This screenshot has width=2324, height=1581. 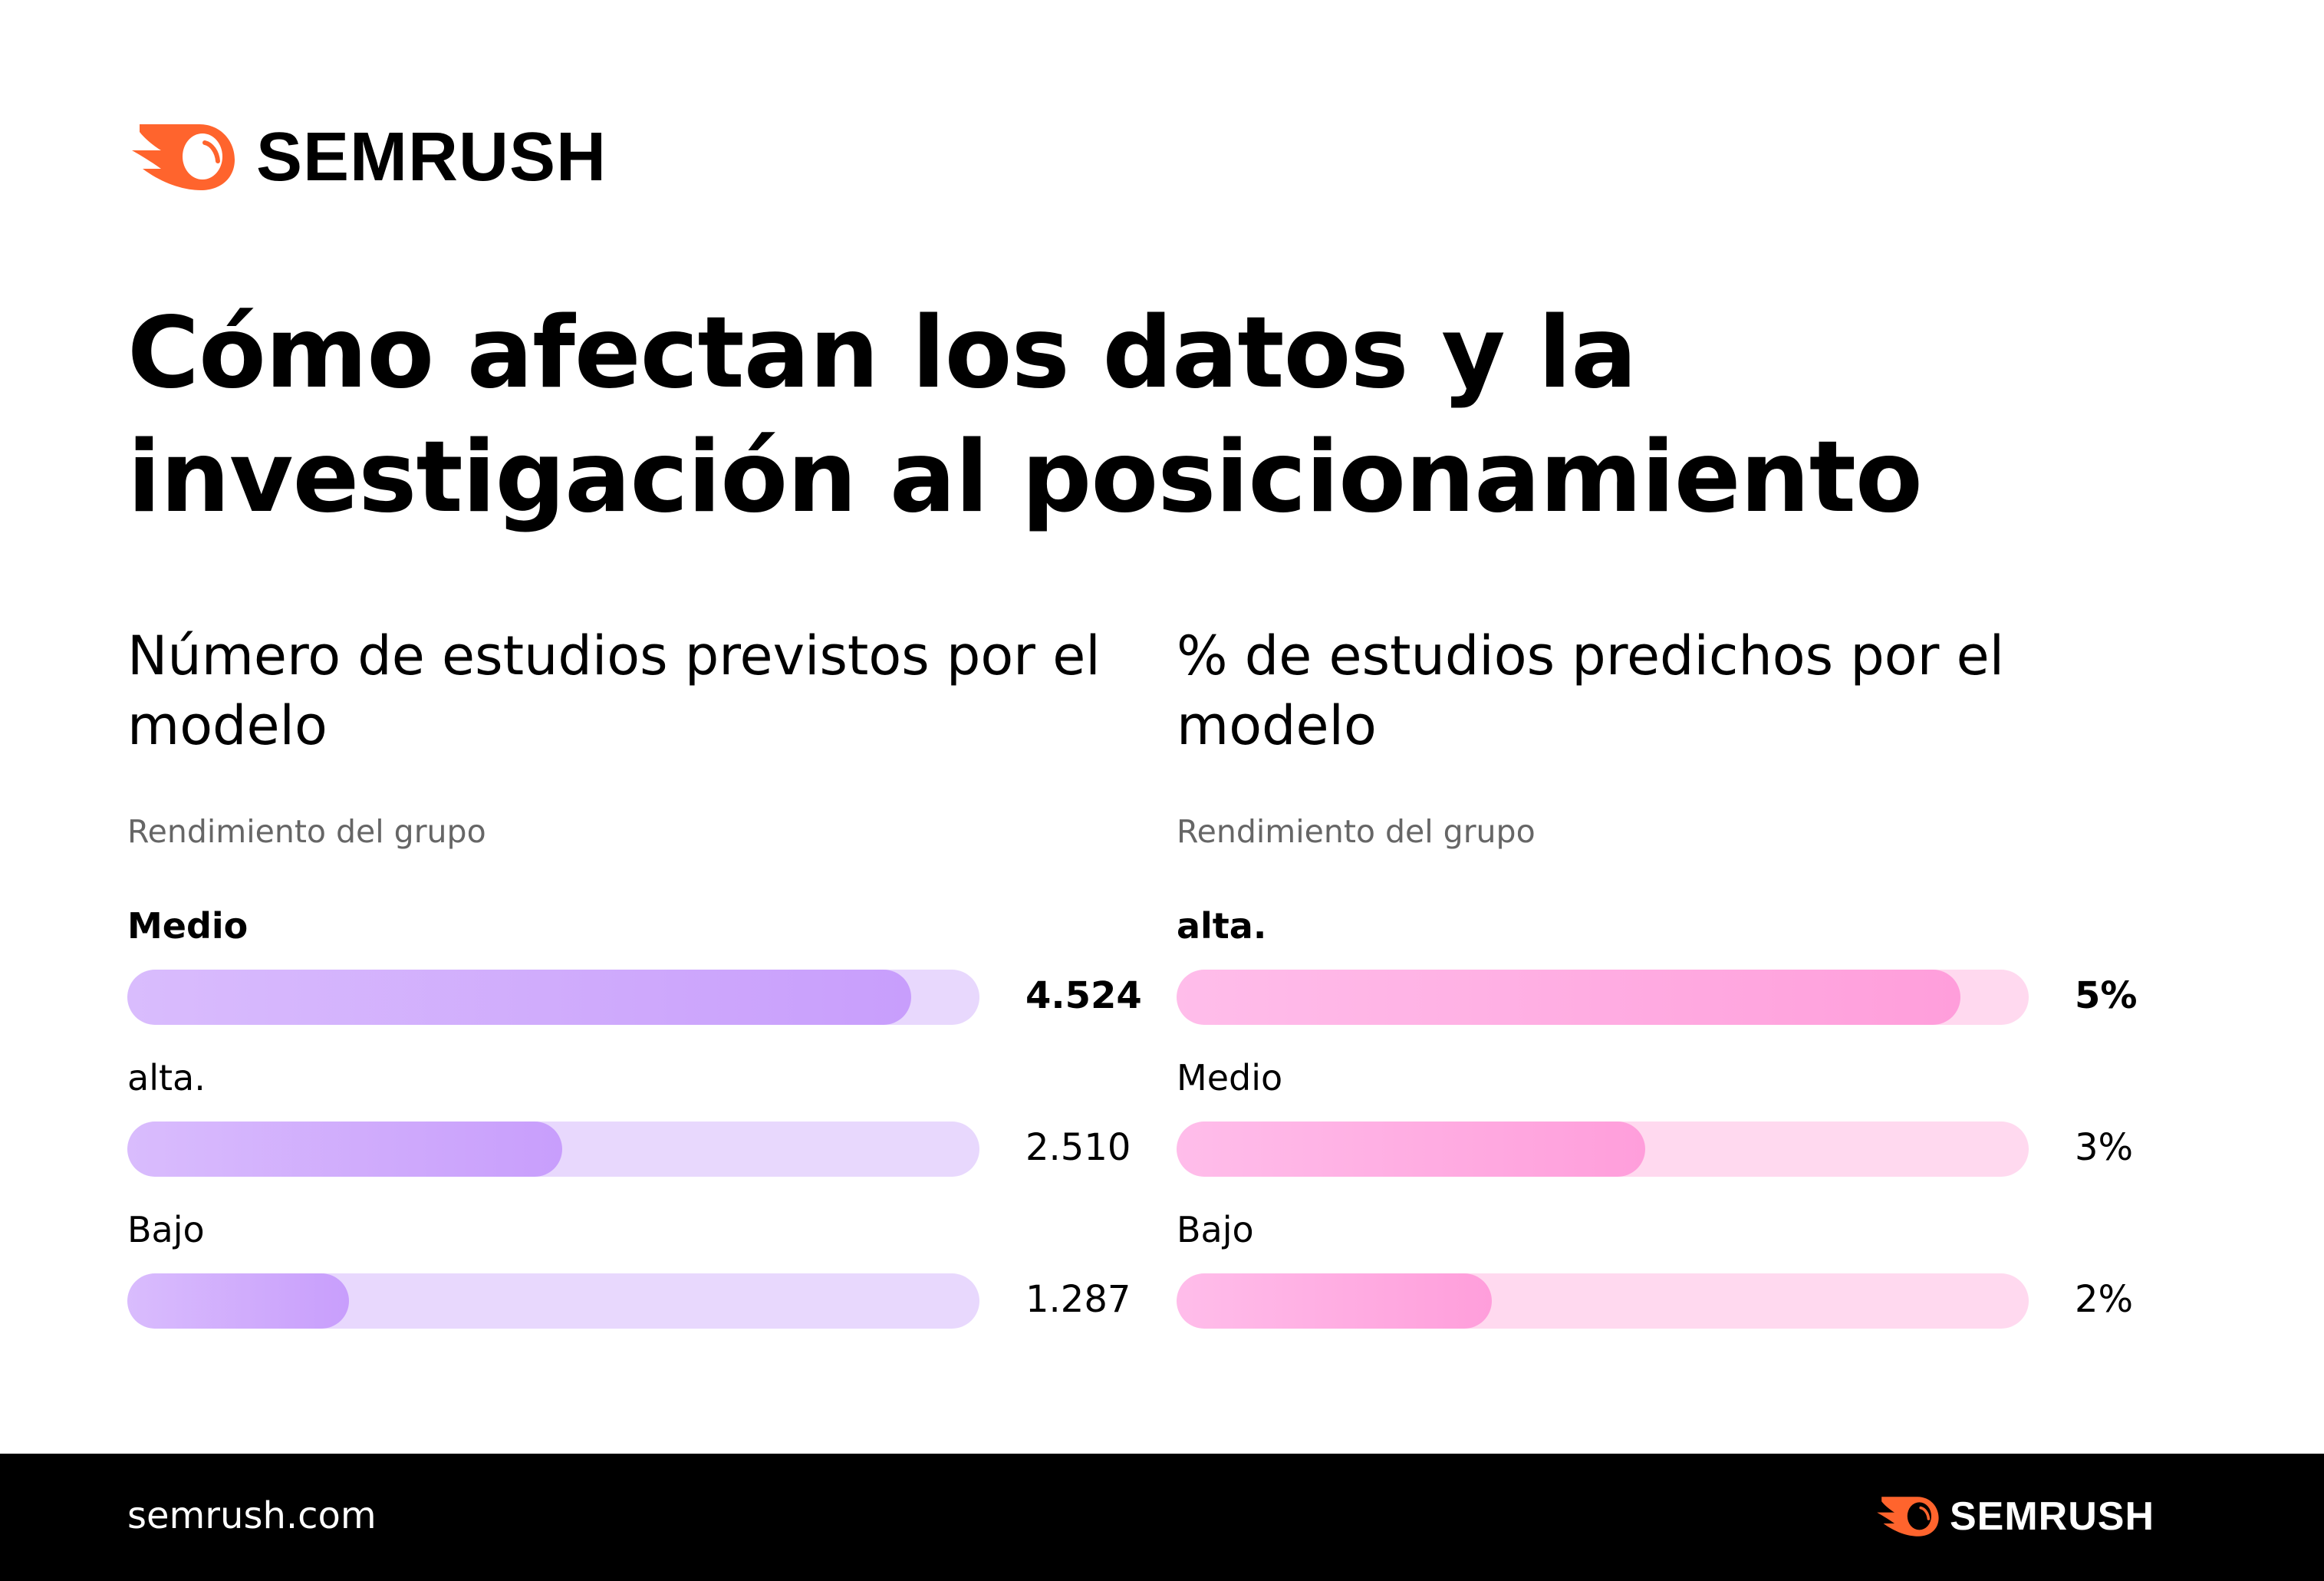 I want to click on footer-brand-name: SEMRUSH, so click(x=2052, y=1516).